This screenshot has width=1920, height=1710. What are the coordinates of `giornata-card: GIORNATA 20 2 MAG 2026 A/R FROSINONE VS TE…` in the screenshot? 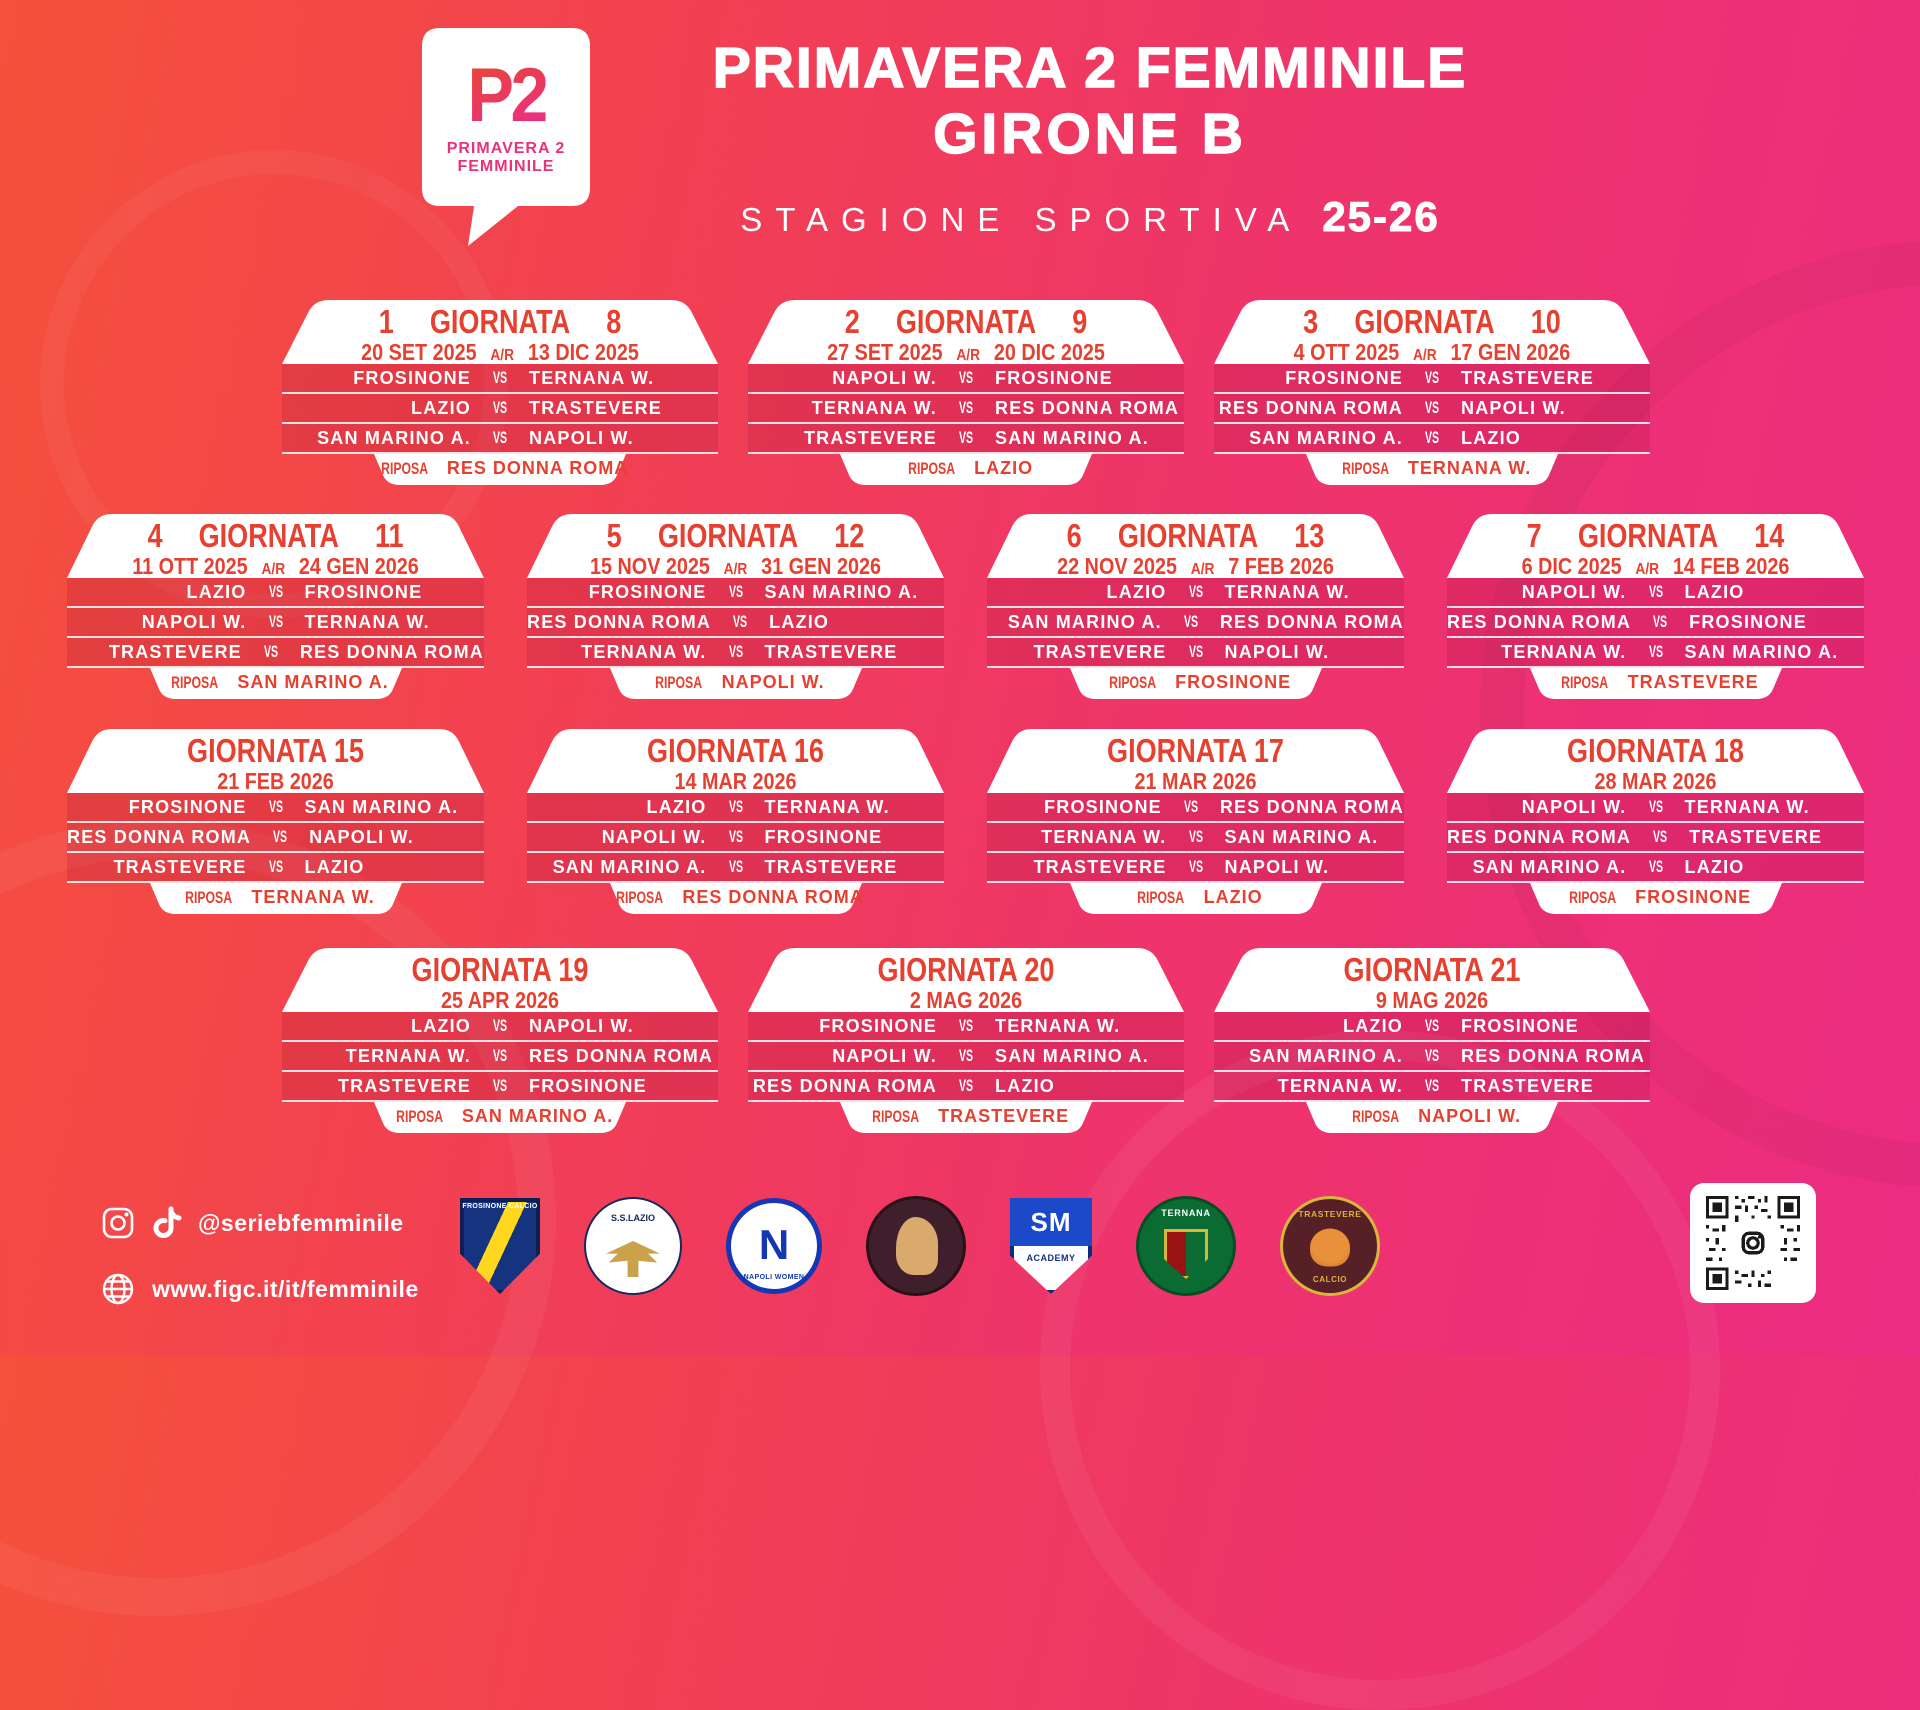 It's located at (966, 1041).